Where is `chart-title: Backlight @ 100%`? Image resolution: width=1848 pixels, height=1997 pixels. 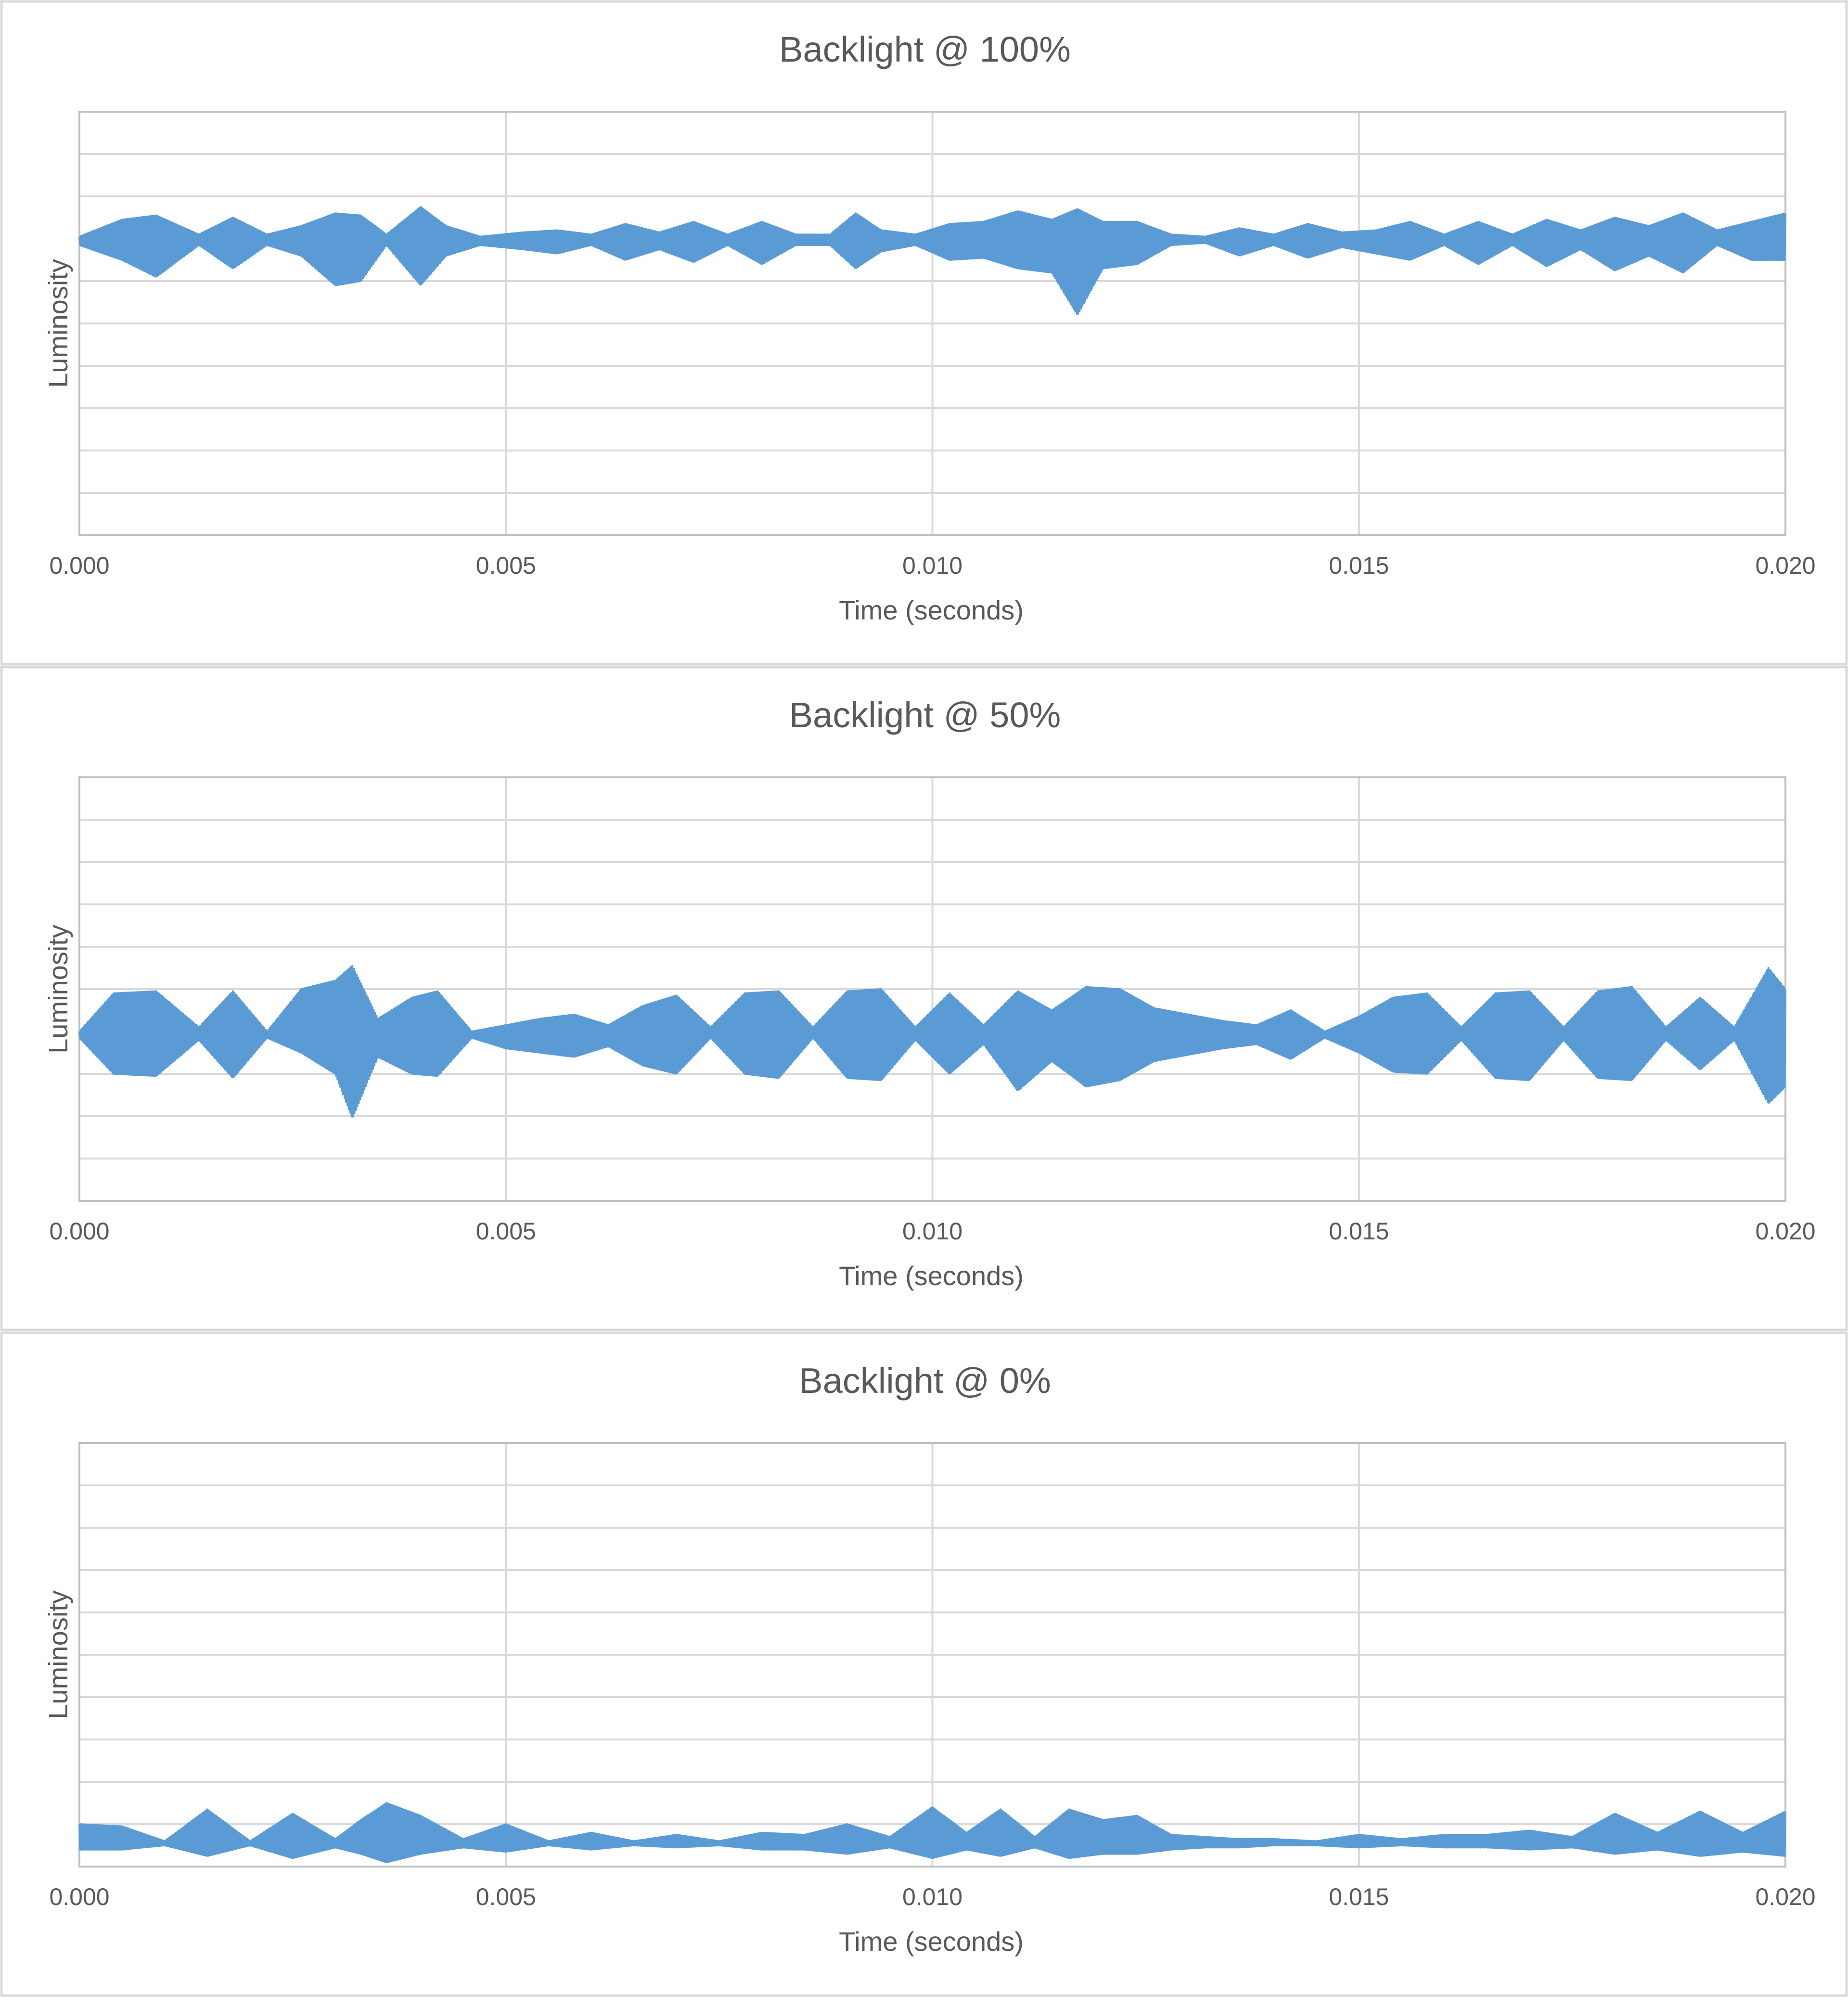
chart-title: Backlight @ 100% is located at coordinates (925, 49).